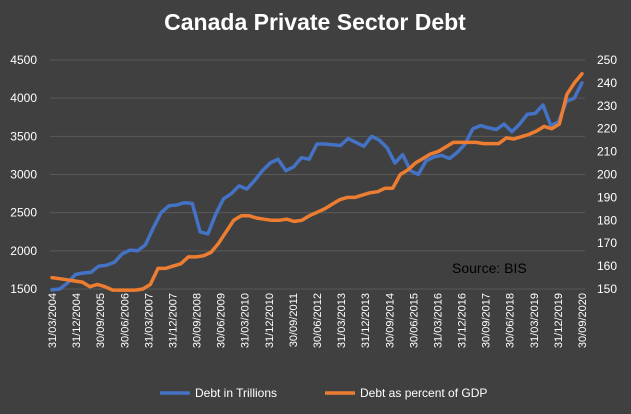  Describe the element at coordinates (323, 393) in the screenshot. I see `legend: Debt in Trillions Debt as percent of GDP` at that location.